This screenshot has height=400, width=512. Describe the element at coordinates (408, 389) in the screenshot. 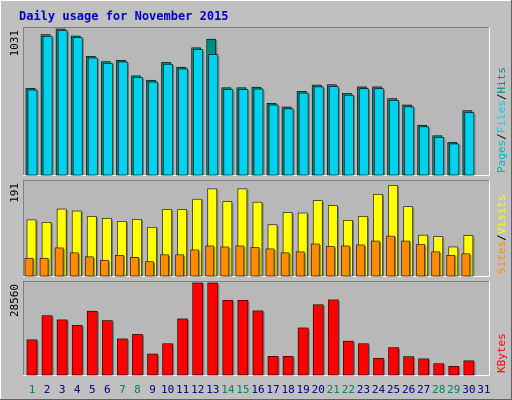

I see `x-tick-label: 26` at that location.